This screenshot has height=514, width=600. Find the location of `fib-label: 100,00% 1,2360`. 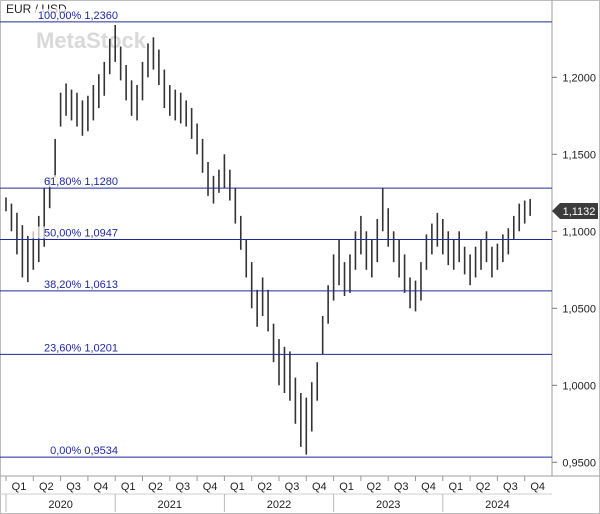

fib-label: 100,00% 1,2360 is located at coordinates (78, 16).